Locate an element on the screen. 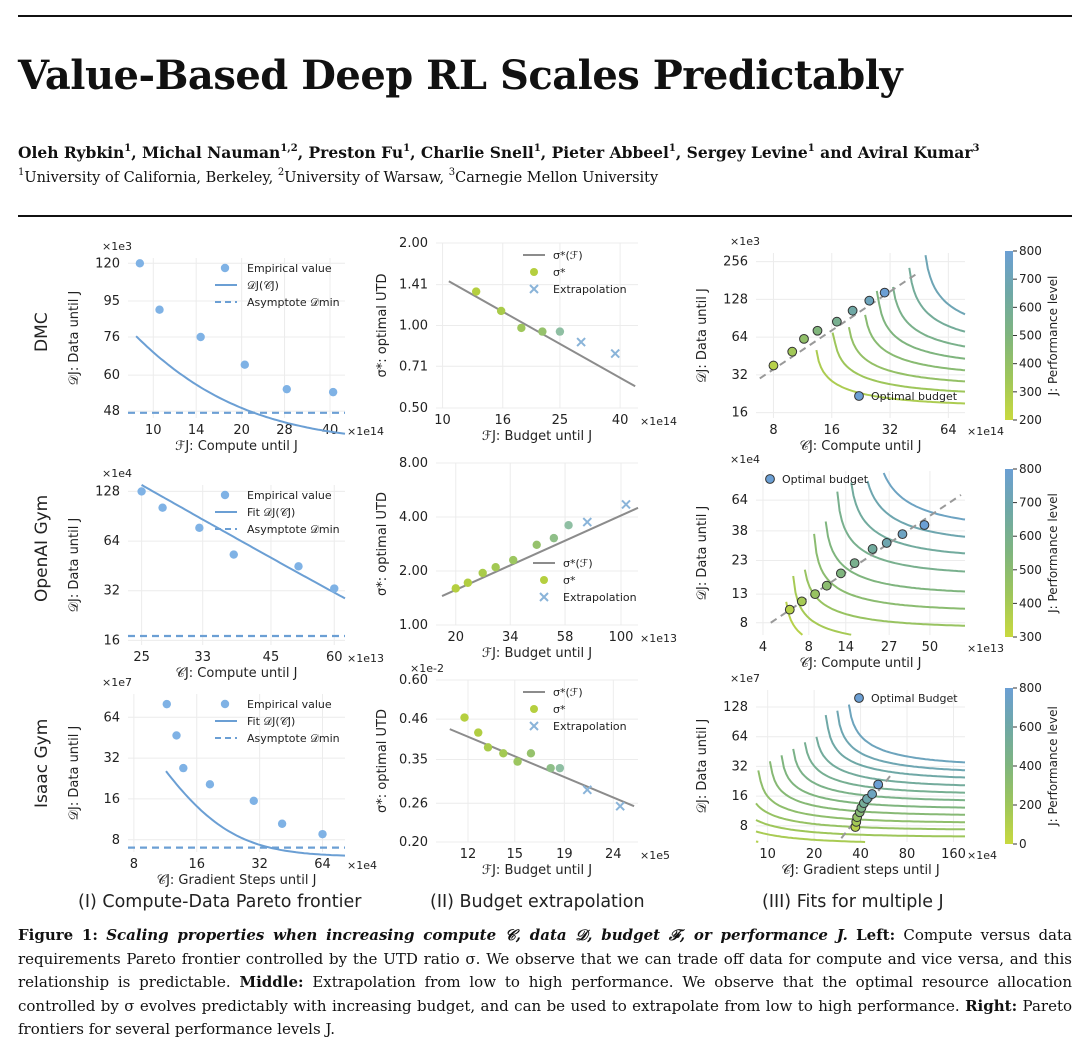 The width and height of the screenshot is (1080, 1045). y-tick-label: 16 is located at coordinates (739, 796).